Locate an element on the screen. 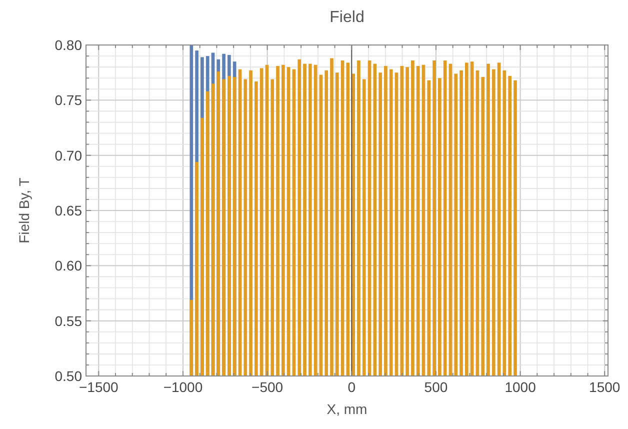 Image resolution: width=628 pixels, height=429 pixels. x-axis-title: X, mm is located at coordinates (347, 409).